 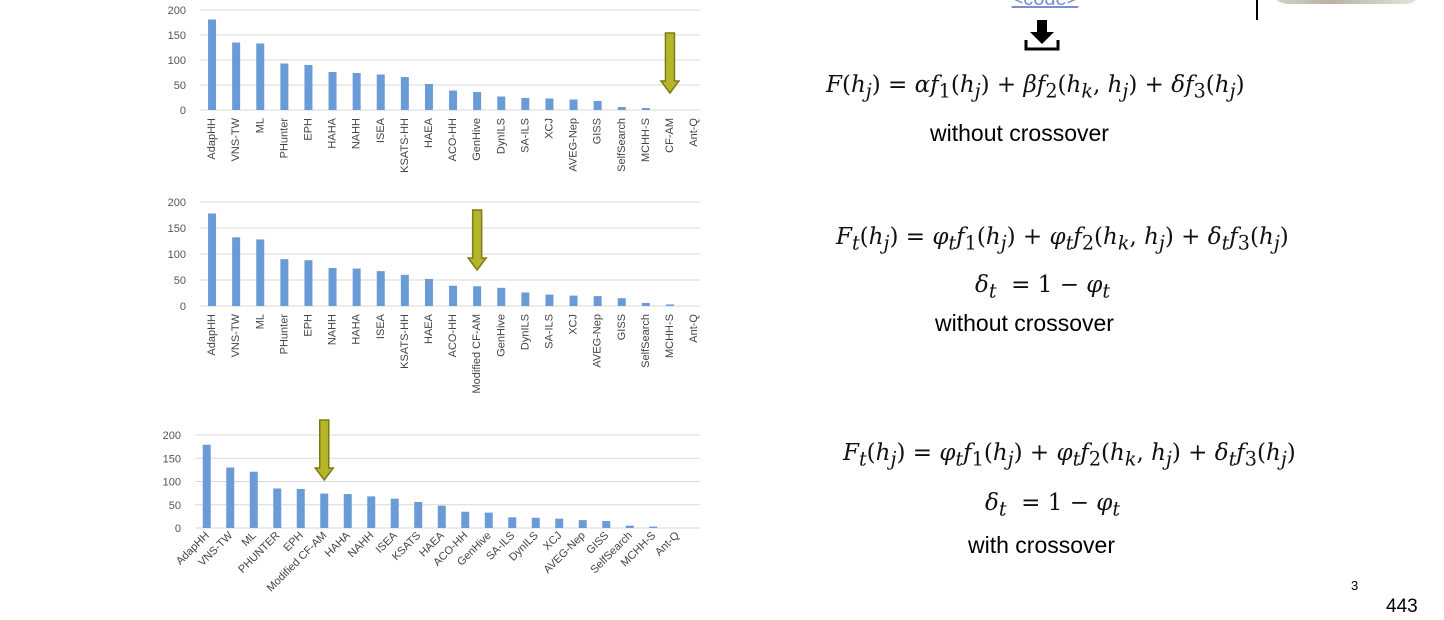 I want to click on category-label: SelfSearch, so click(x=622, y=145).